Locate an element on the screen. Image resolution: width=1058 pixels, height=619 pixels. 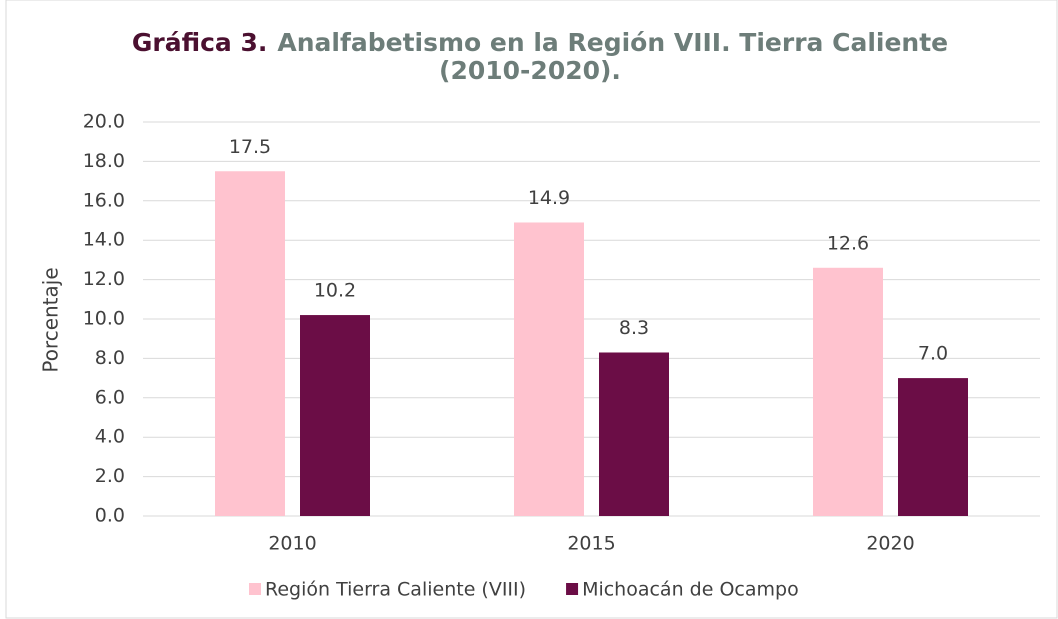
y-tick-label: 6.0 is located at coordinates (110, 397).